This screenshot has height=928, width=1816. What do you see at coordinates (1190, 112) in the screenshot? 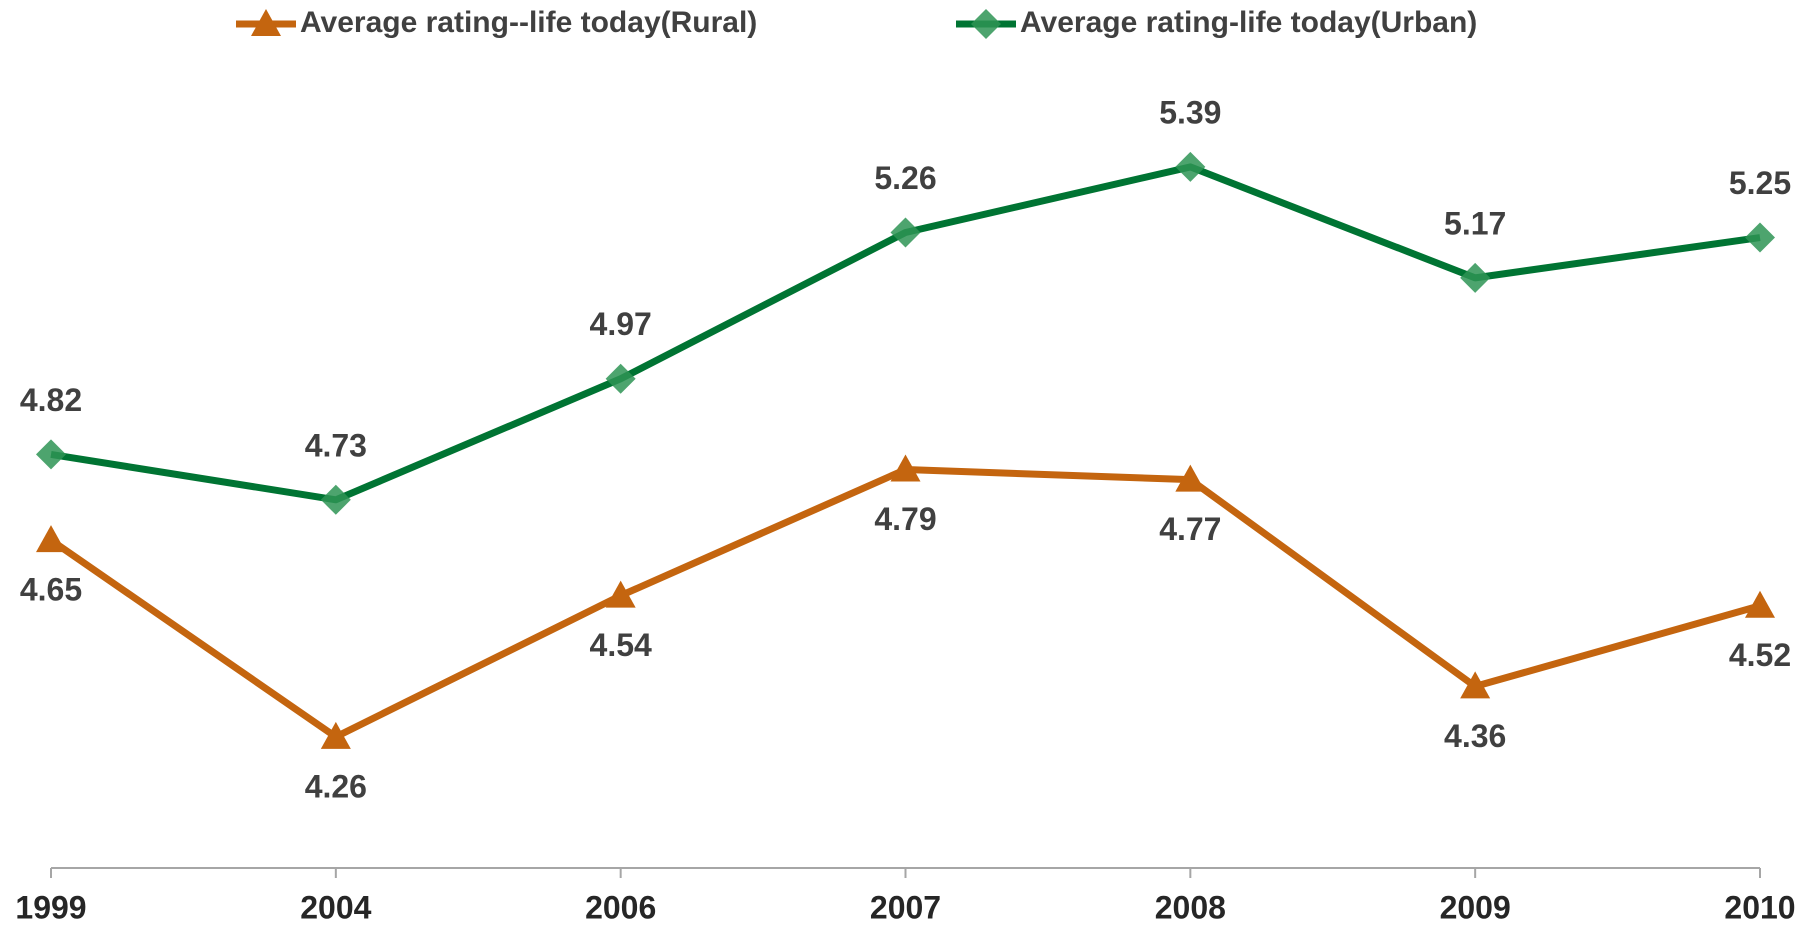
I see `data-label: 5.39` at bounding box center [1190, 112].